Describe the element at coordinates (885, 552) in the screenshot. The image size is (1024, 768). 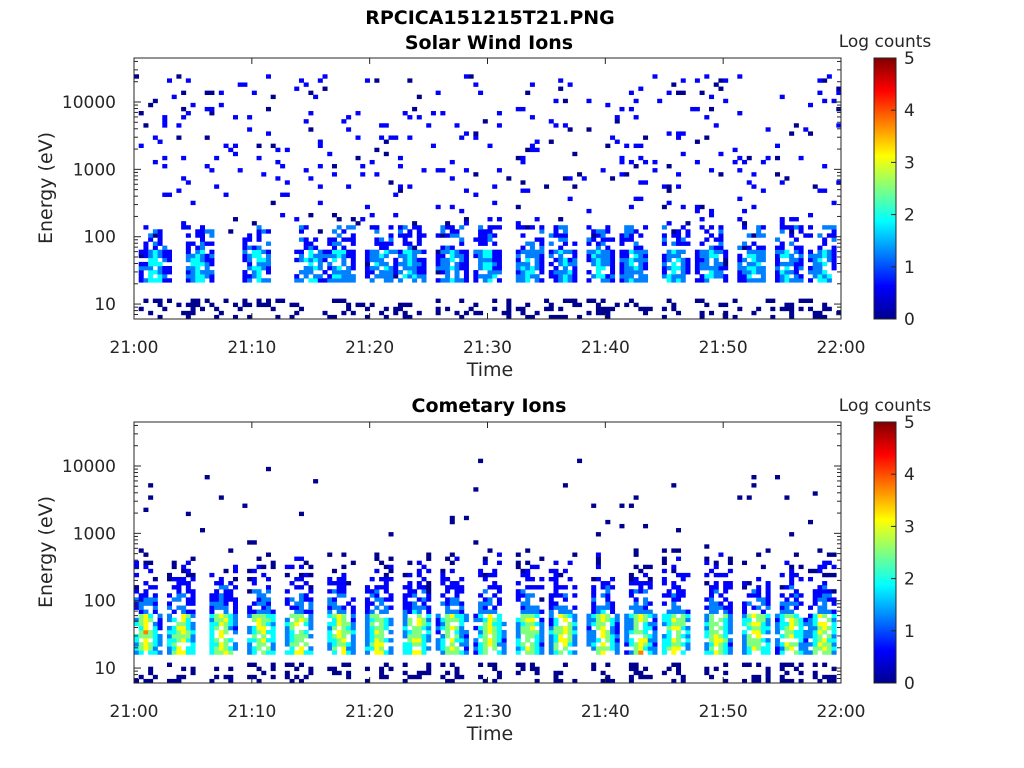
I see `panel-2-colorbar` at that location.